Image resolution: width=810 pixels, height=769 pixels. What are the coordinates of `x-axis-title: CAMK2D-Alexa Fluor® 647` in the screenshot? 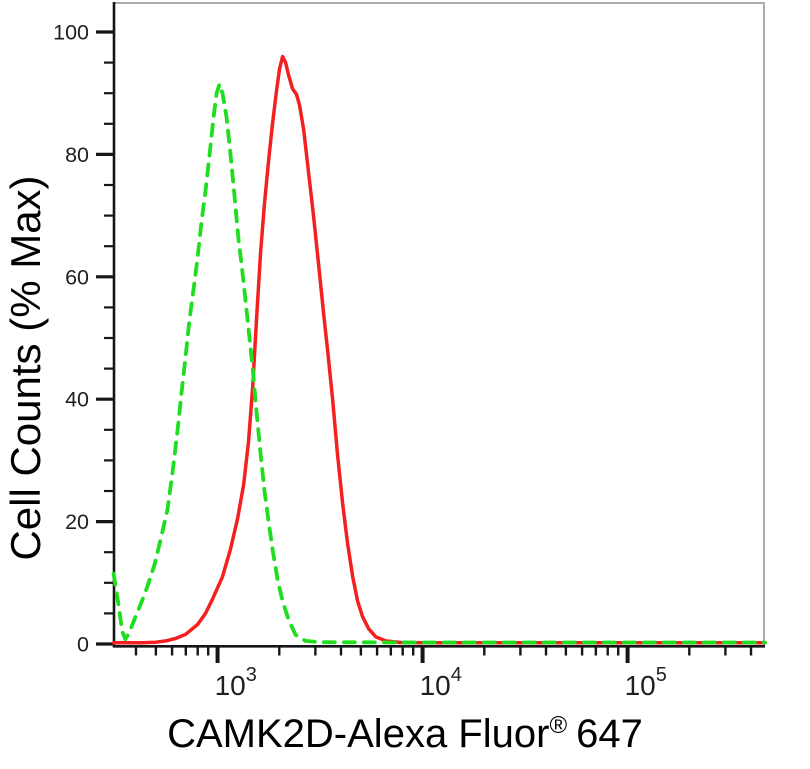 It's located at (405, 734).